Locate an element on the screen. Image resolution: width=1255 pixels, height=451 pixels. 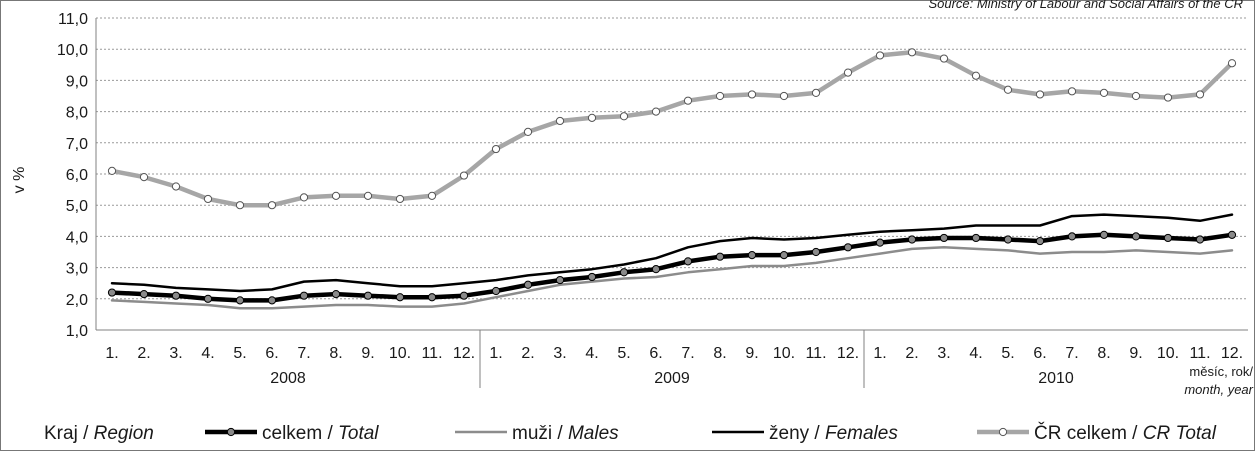
x-year-label: 2010 is located at coordinates (1056, 378).